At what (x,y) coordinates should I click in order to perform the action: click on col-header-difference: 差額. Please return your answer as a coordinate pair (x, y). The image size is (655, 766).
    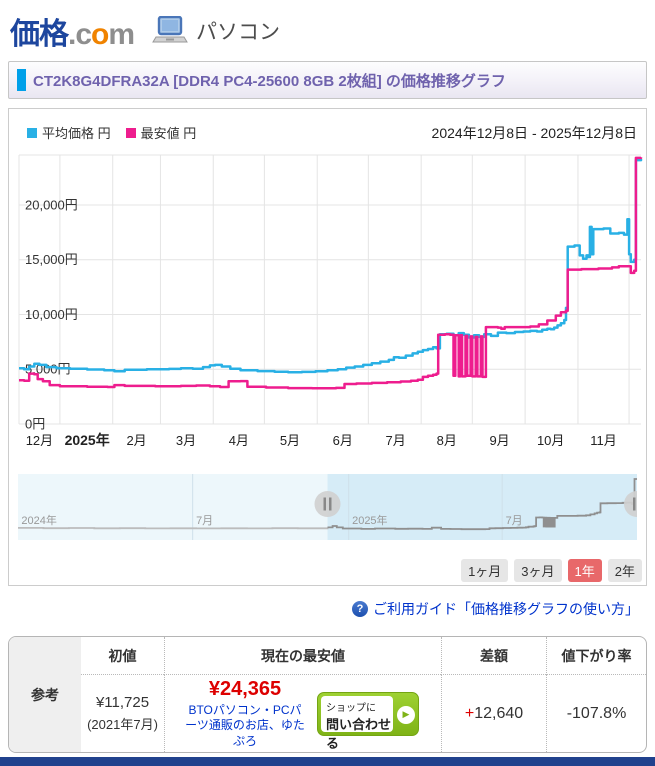
    Looking at the image, I should click on (493, 656).